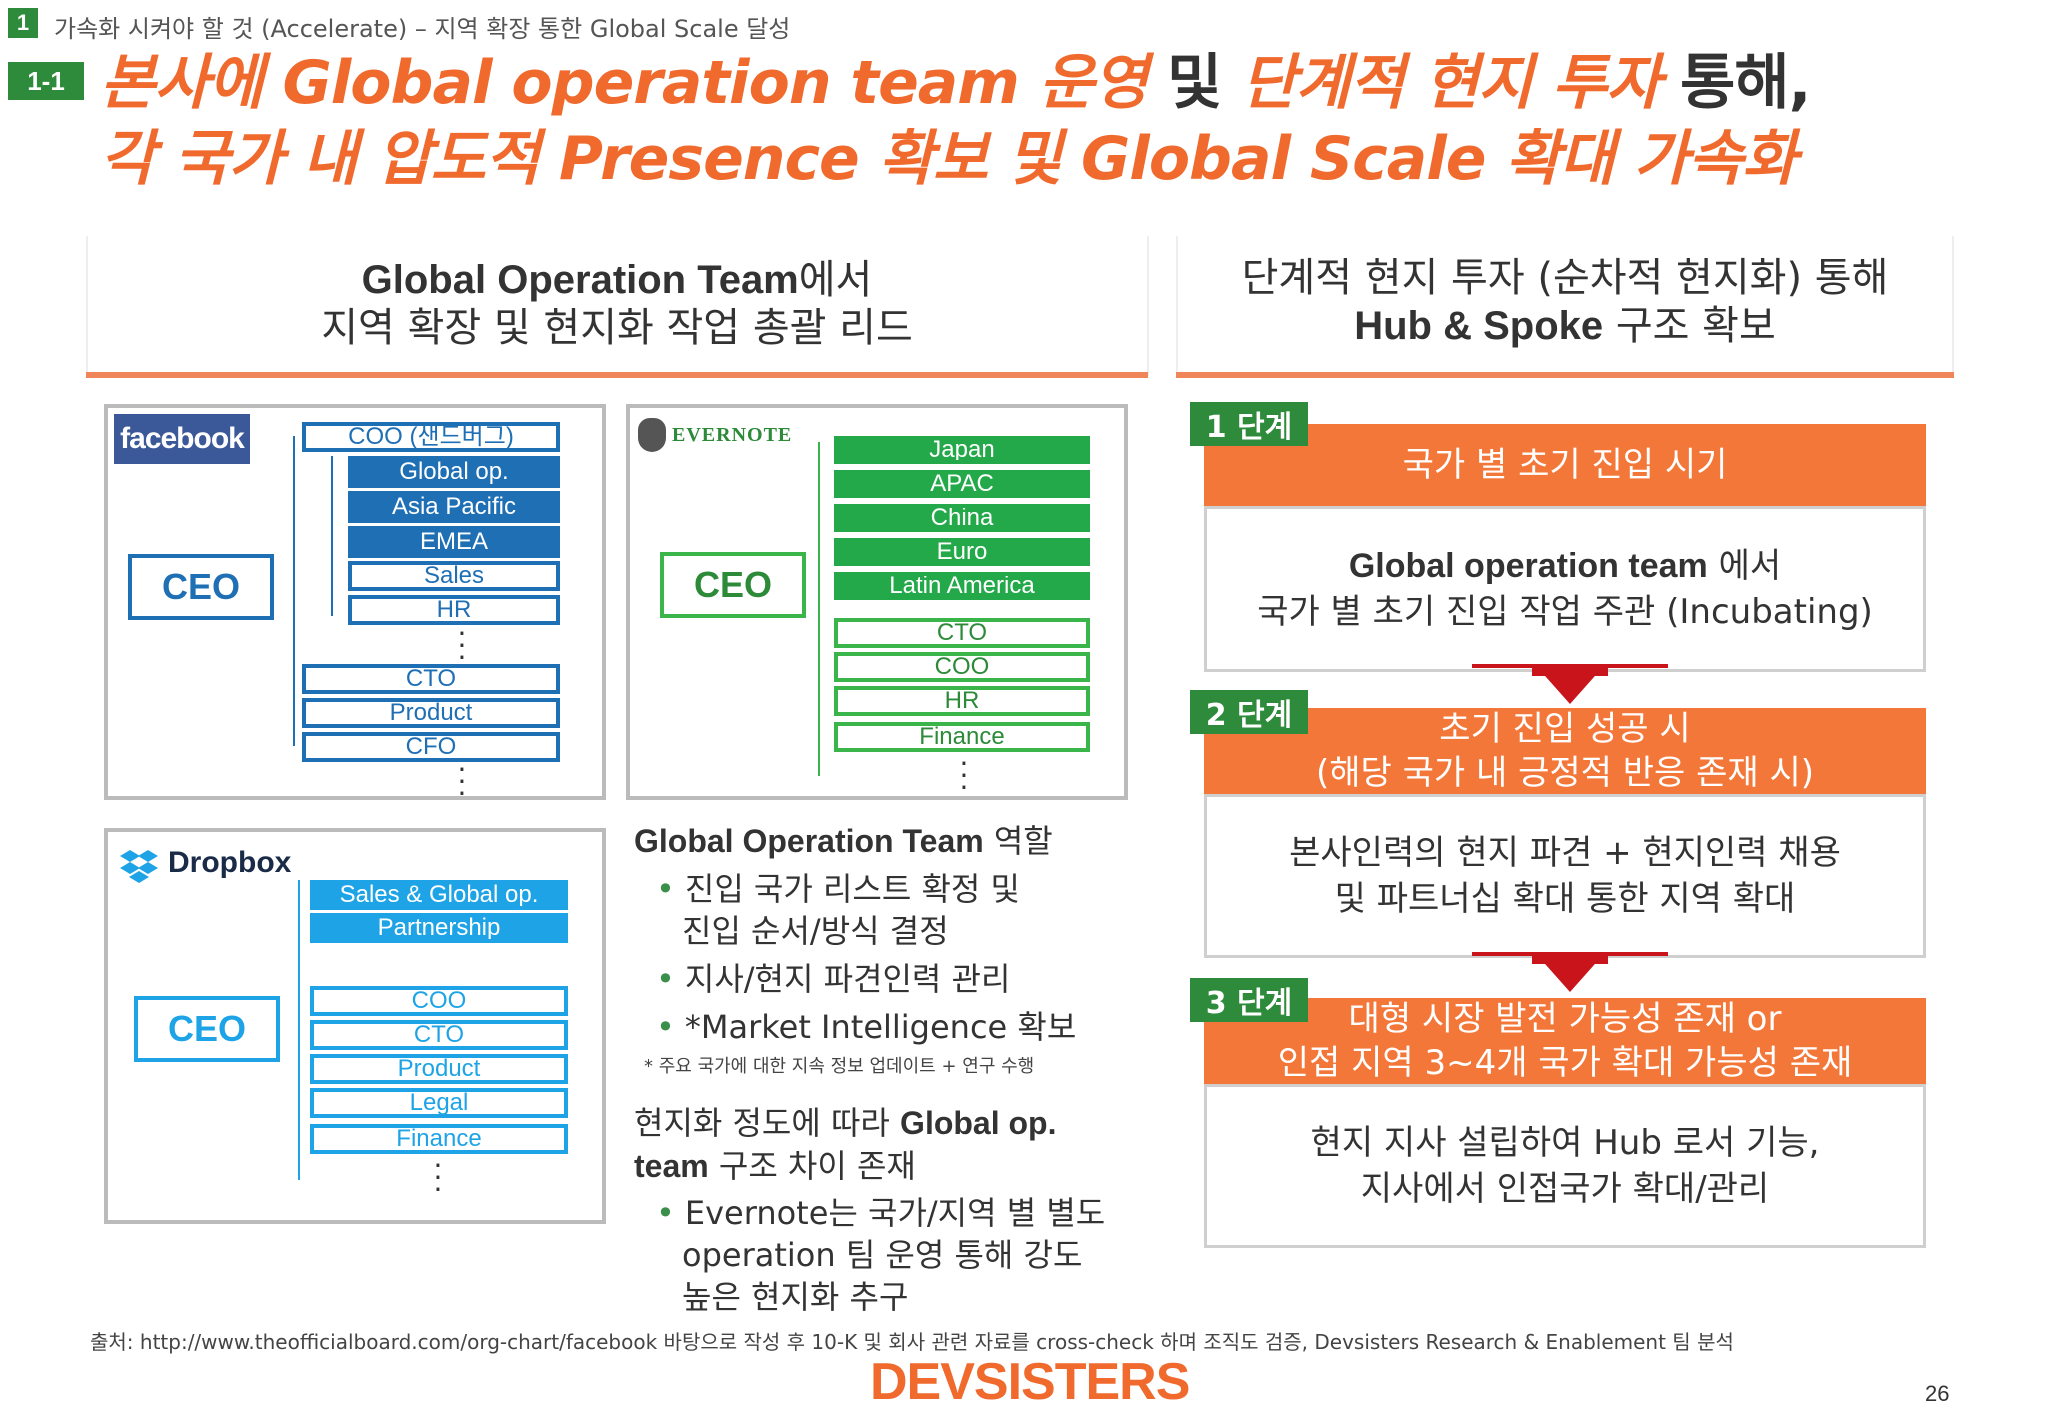 The image size is (2048, 1418). Describe the element at coordinates (880, 1027) in the screenshot. I see `role-bullet-text: *Market Intelligence 확보` at that location.